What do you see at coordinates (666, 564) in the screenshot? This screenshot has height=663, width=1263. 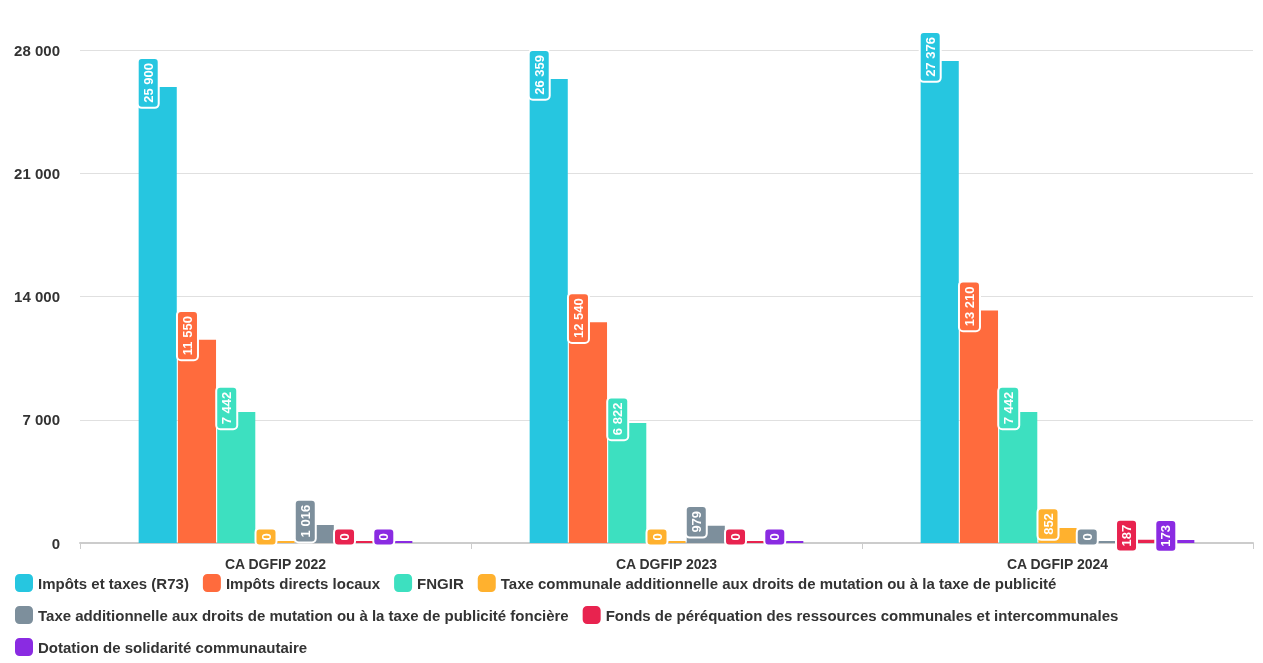 I see `x-tick-label: CA DGFIP 2023` at bounding box center [666, 564].